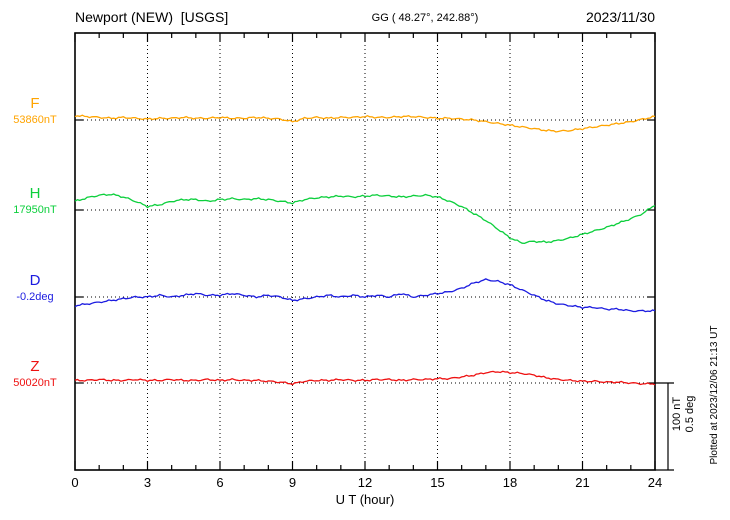 The width and height of the screenshot is (730, 520). Describe the element at coordinates (35, 297) in the screenshot. I see `series-baseline-D: -0.2deg` at that location.